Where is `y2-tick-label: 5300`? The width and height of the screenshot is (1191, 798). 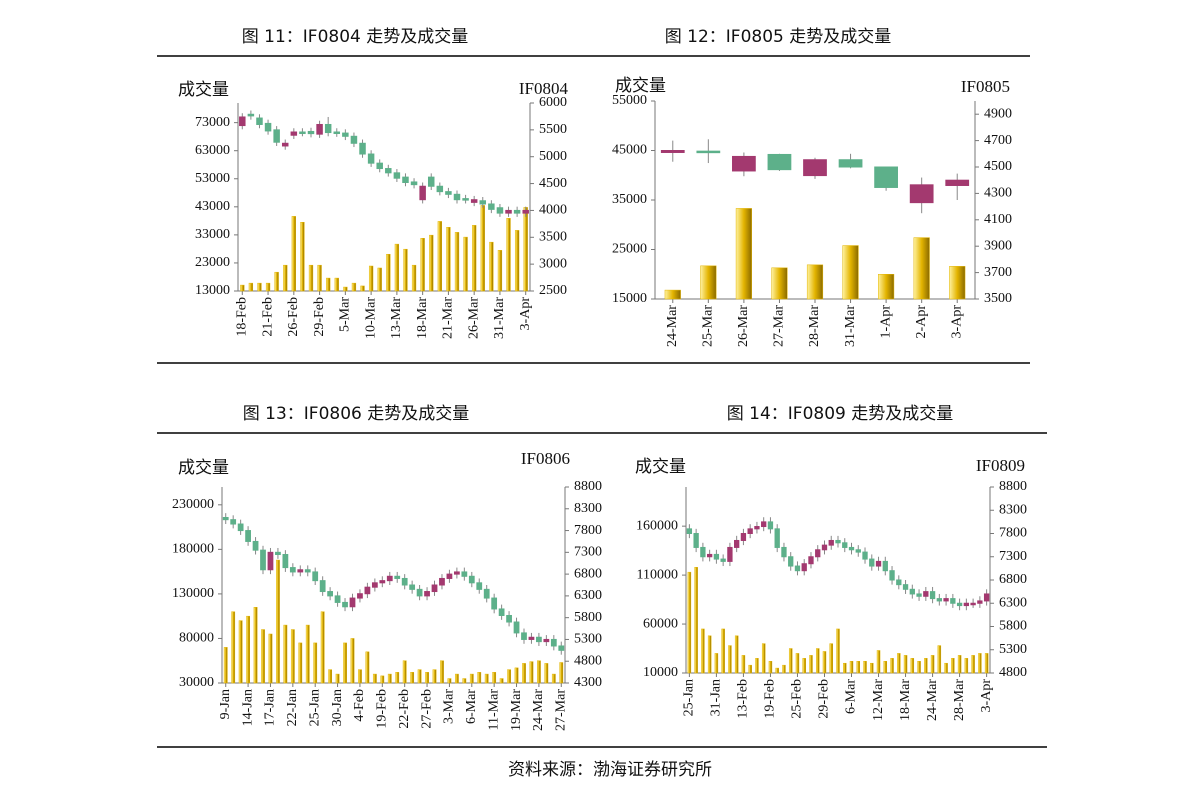
y2-tick-label: 5300 is located at coordinates (588, 639).